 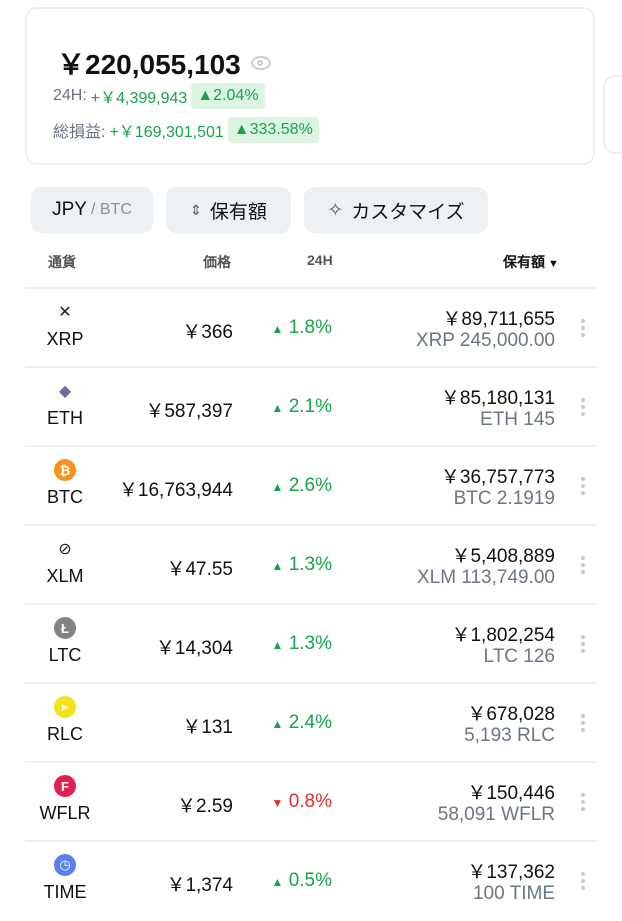 I want to click on sort-icon: ⇕, so click(x=196, y=210).